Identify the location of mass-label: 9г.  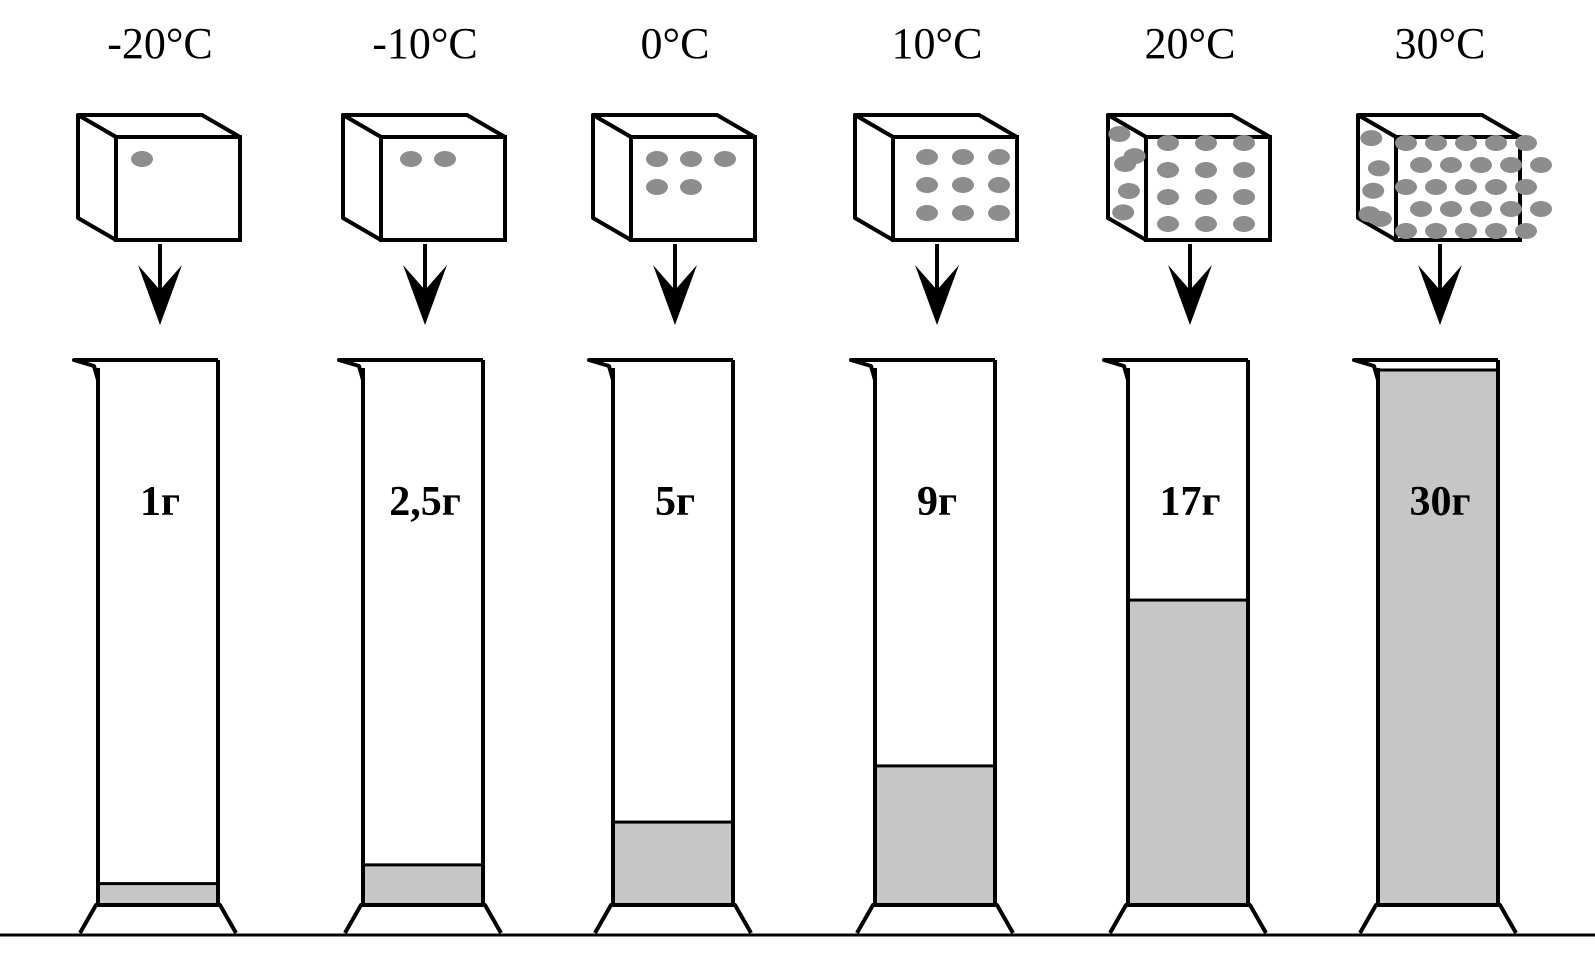
(937, 502).